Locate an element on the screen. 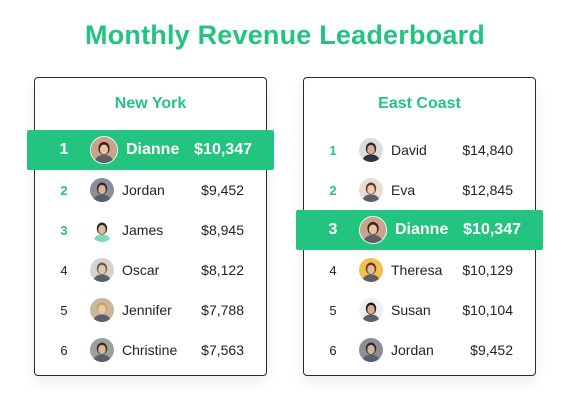  leaderboard-row: 3 James $8,945 is located at coordinates (150, 230).